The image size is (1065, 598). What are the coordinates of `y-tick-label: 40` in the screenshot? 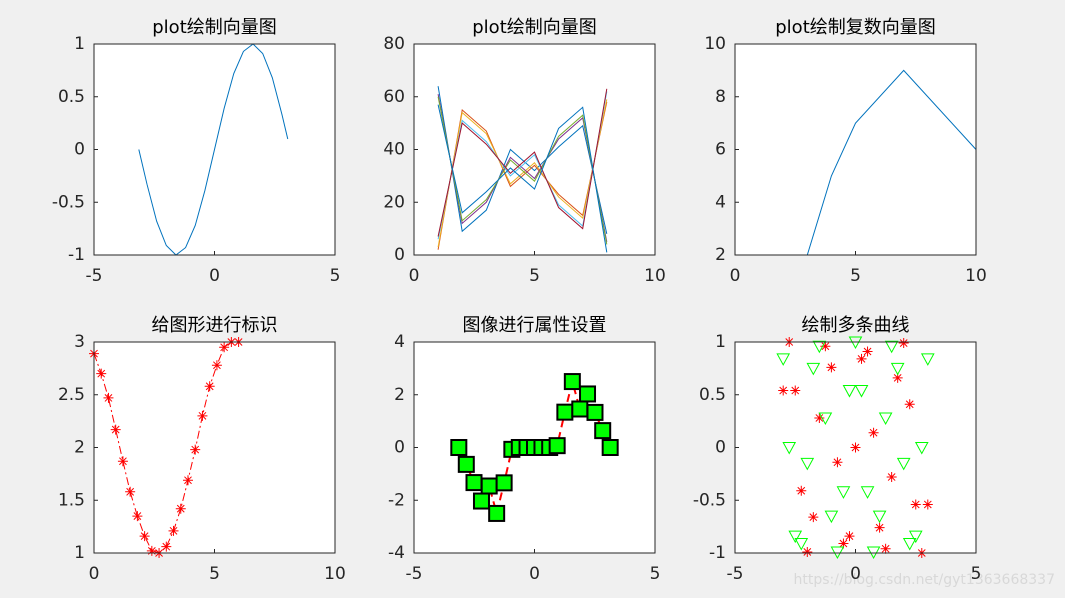 It's located at (394, 150).